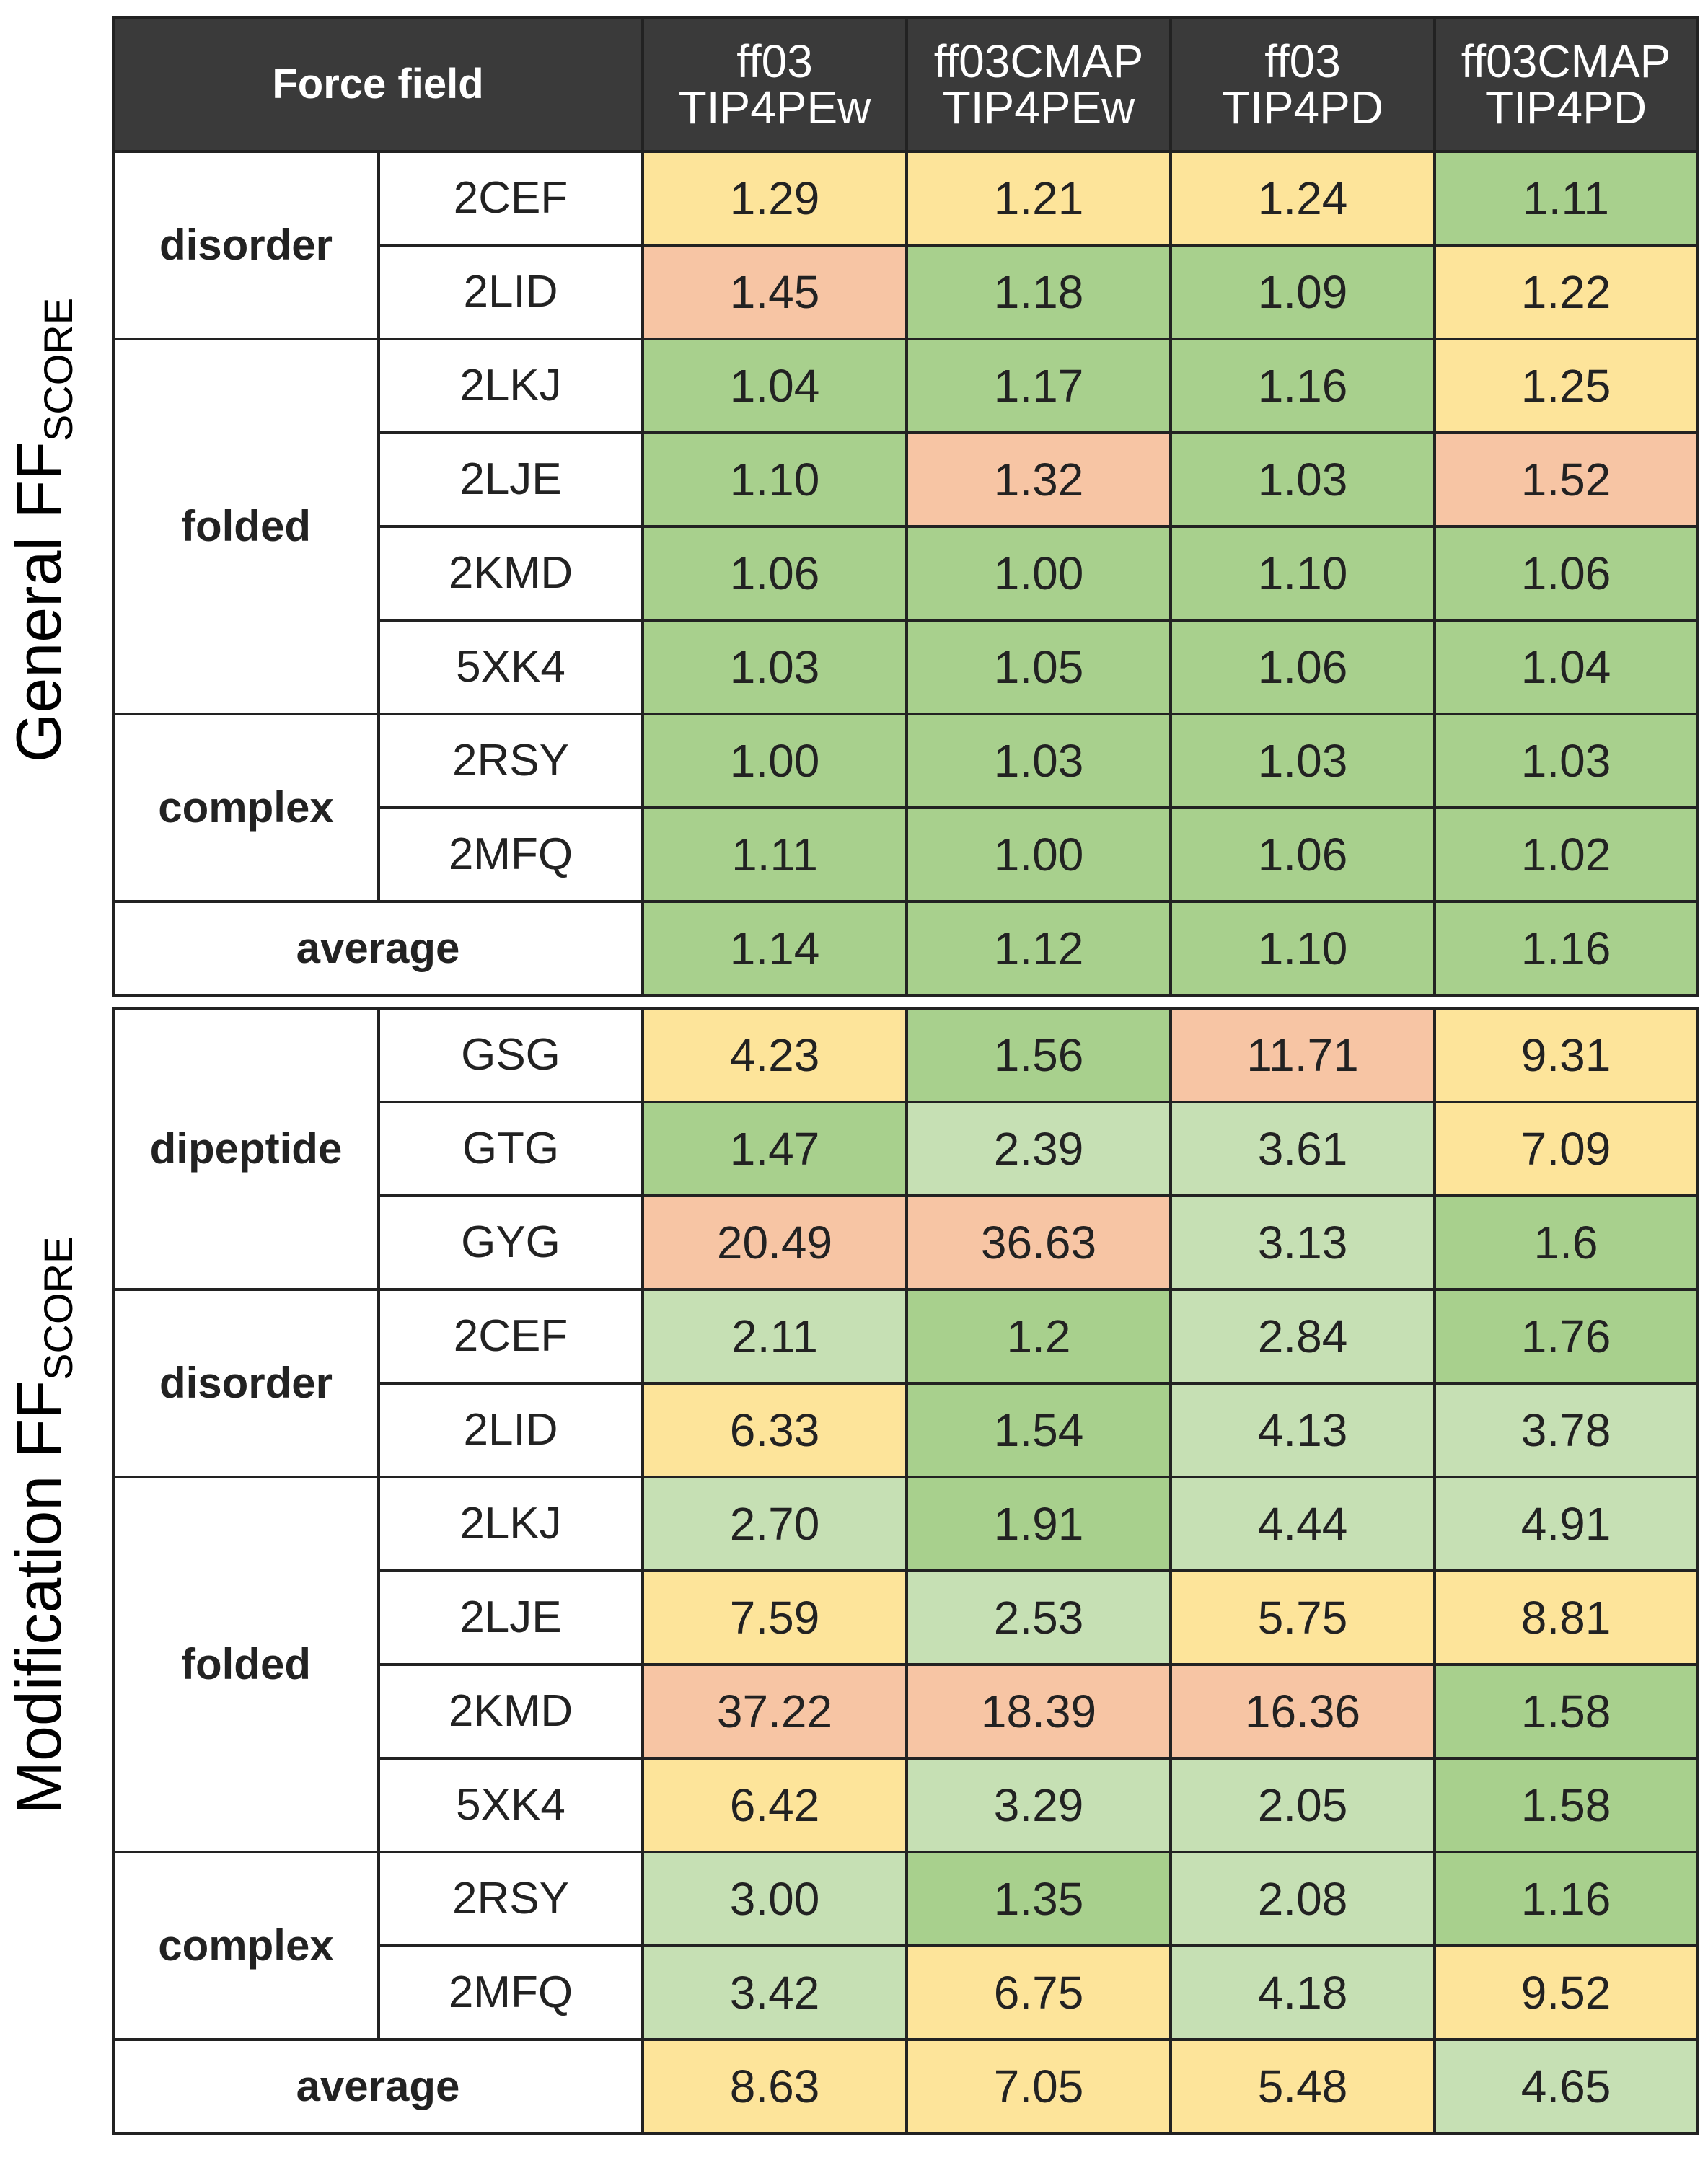  Describe the element at coordinates (1039, 667) in the screenshot. I see `score-cell: 1.05` at that location.